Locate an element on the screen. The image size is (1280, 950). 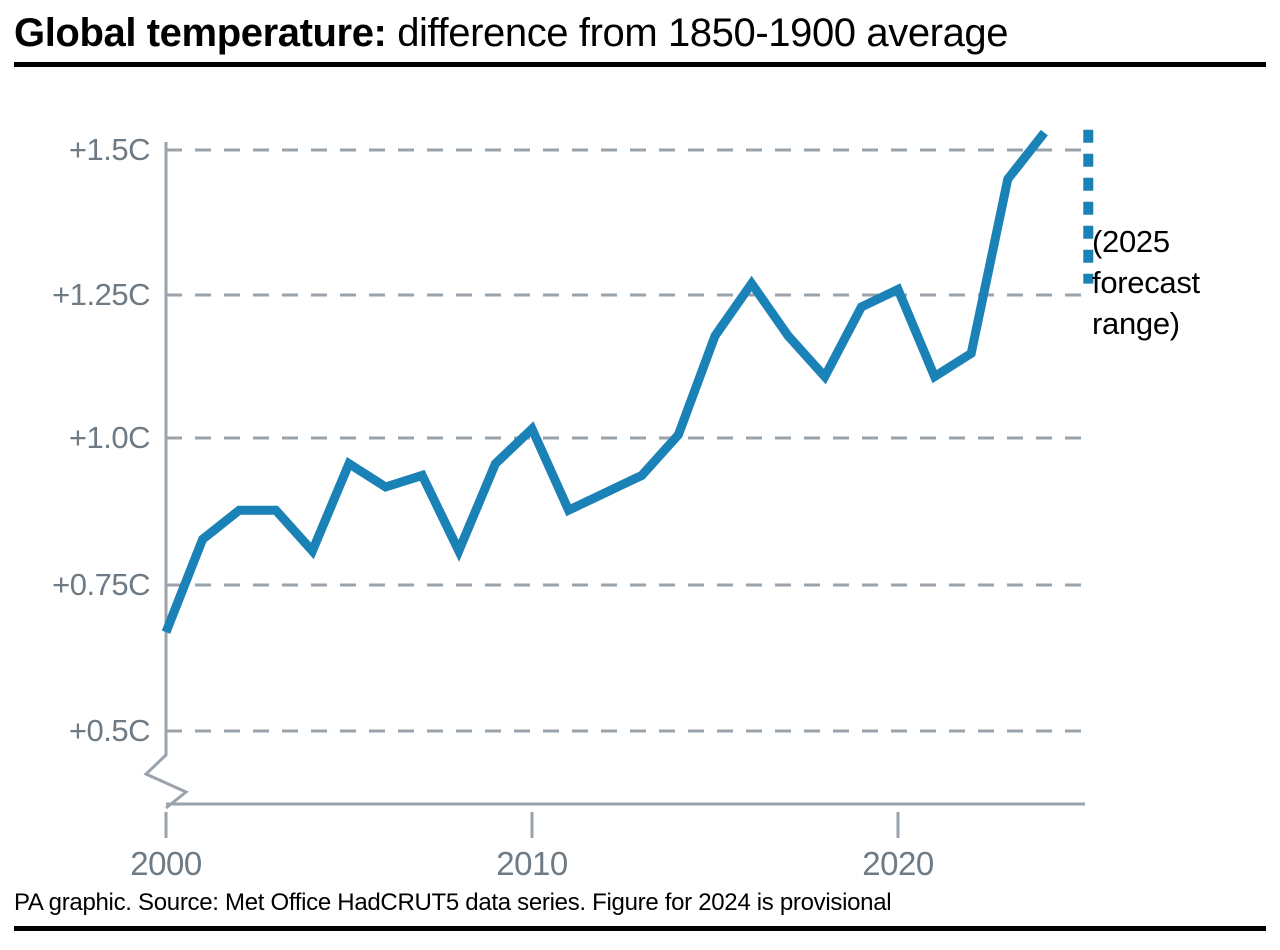
forecast-annotation-line-3: range) is located at coordinates (1136, 323).